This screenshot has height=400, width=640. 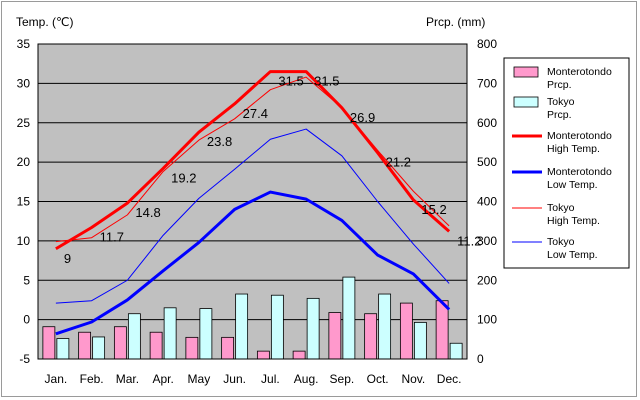 I want to click on right-tick-label: 400, so click(x=487, y=202).